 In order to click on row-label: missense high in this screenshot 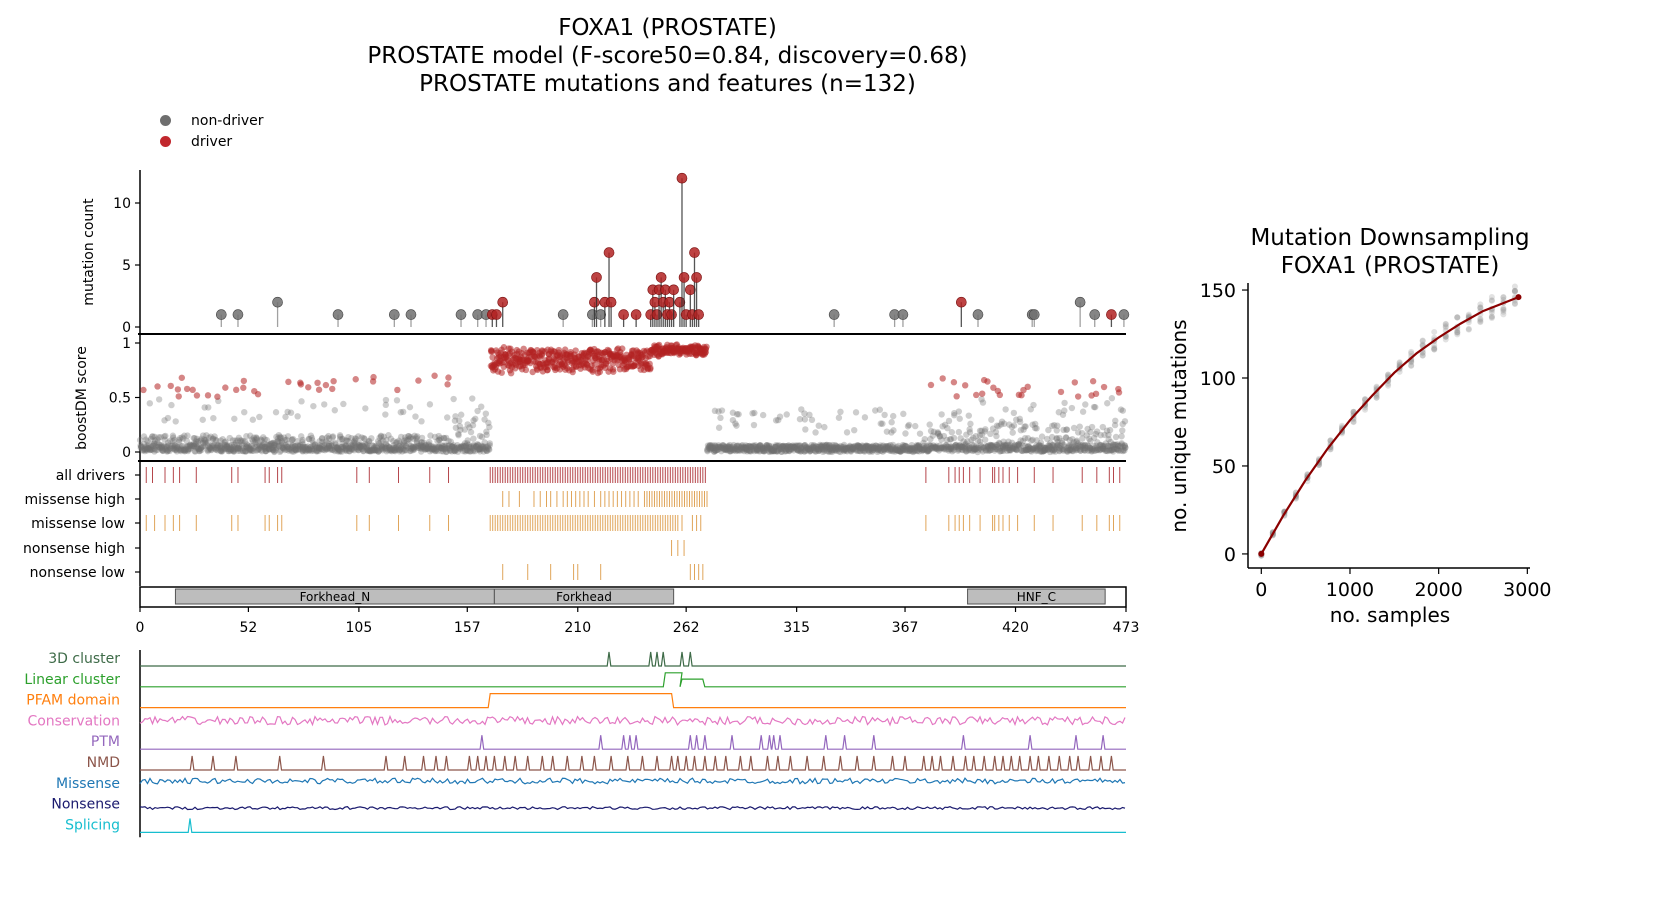, I will do `click(75, 500)`.